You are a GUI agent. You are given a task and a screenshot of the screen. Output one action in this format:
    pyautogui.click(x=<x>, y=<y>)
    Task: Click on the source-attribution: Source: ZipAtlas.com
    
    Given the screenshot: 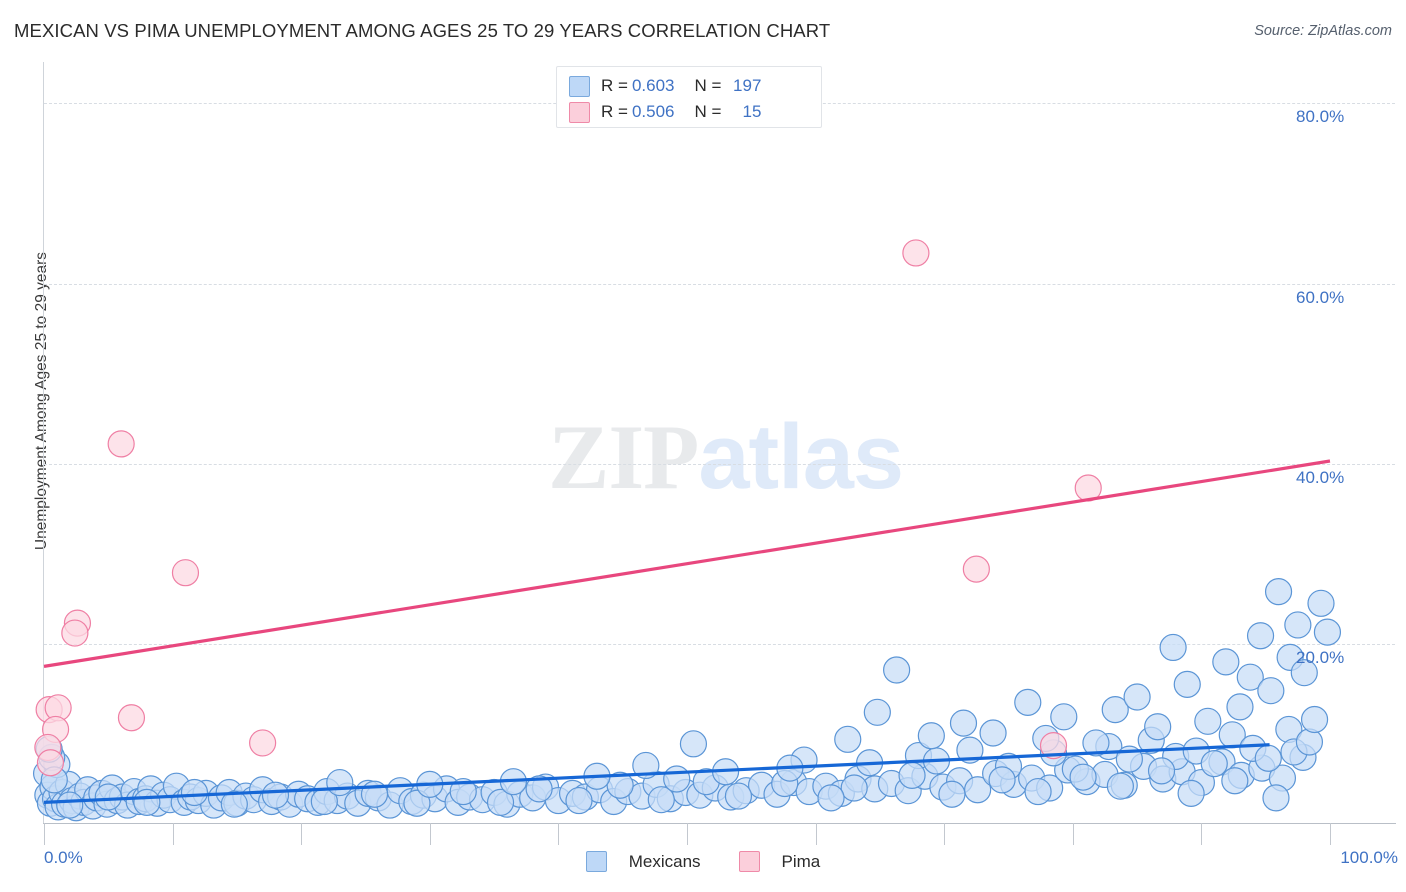 What is the action you would take?
    pyautogui.click(x=1323, y=31)
    